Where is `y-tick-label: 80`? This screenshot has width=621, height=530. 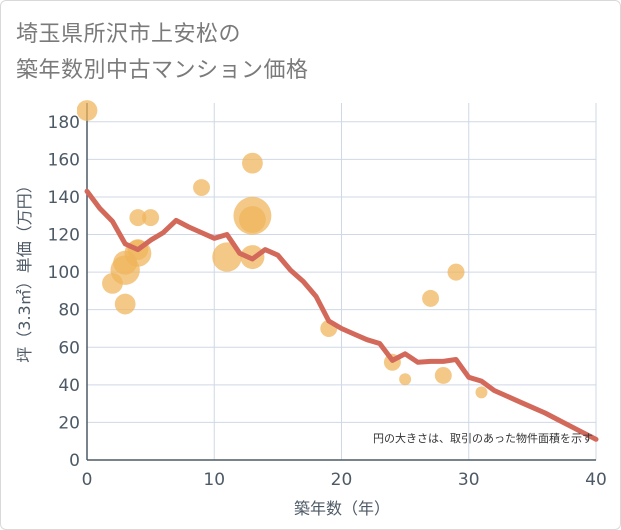
y-tick-label: 80 is located at coordinates (69, 311).